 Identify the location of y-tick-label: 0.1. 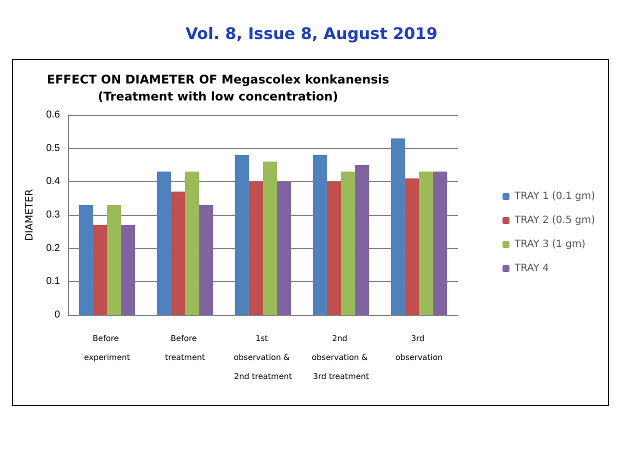
(53, 282).